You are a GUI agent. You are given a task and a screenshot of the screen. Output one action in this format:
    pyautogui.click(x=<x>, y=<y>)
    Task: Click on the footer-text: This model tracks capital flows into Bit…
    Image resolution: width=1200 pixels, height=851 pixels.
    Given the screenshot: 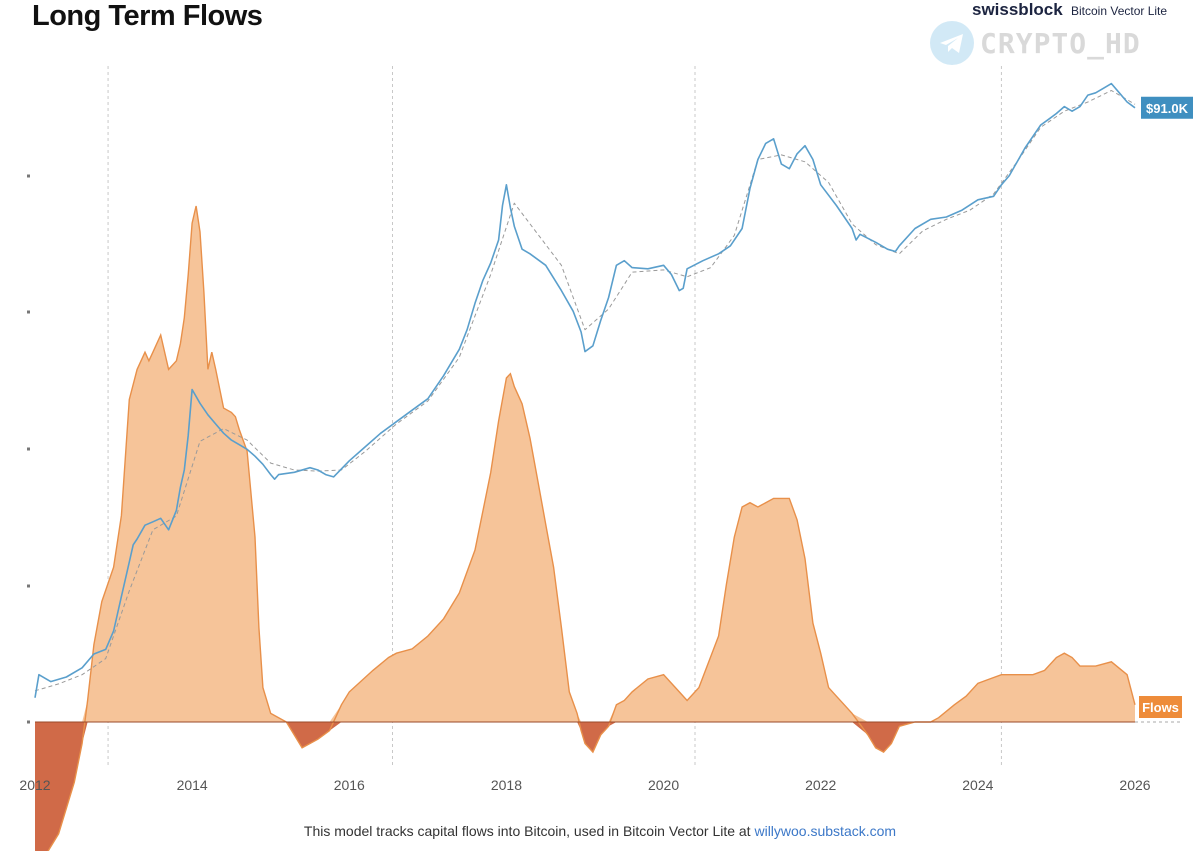 What is the action you would take?
    pyautogui.click(x=529, y=831)
    